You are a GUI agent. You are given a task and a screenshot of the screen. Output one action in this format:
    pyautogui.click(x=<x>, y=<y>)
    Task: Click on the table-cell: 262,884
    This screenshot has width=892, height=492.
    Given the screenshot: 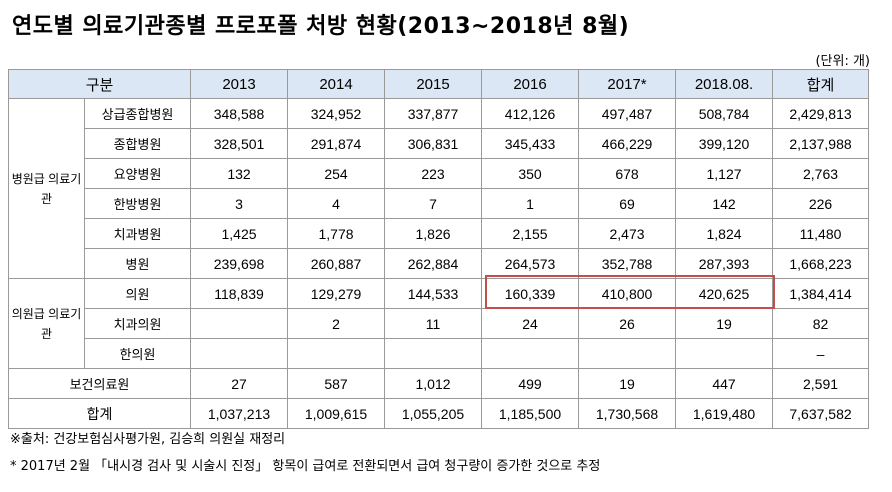 What is the action you would take?
    pyautogui.click(x=433, y=263)
    